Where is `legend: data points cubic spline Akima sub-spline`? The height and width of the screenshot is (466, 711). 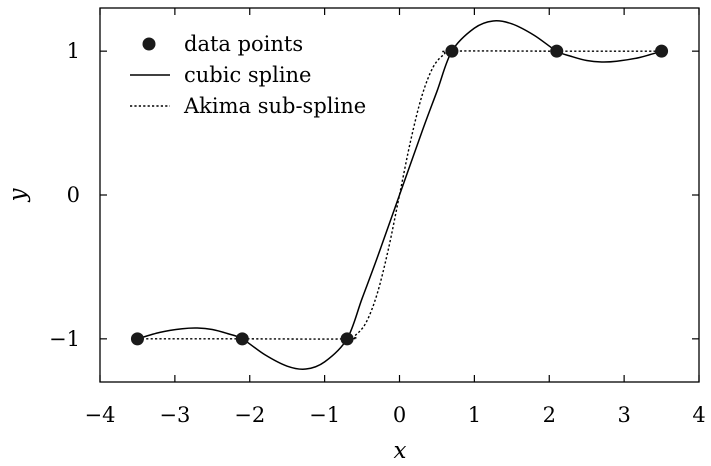 legend: data points cubic spline Akima sub-spline is located at coordinates (248, 75).